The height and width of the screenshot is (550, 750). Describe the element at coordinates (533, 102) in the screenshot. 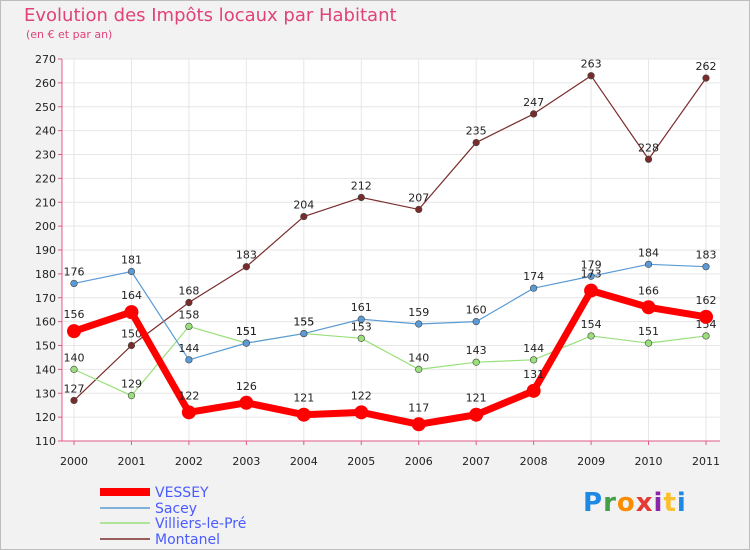

I see `data-label: 247` at that location.